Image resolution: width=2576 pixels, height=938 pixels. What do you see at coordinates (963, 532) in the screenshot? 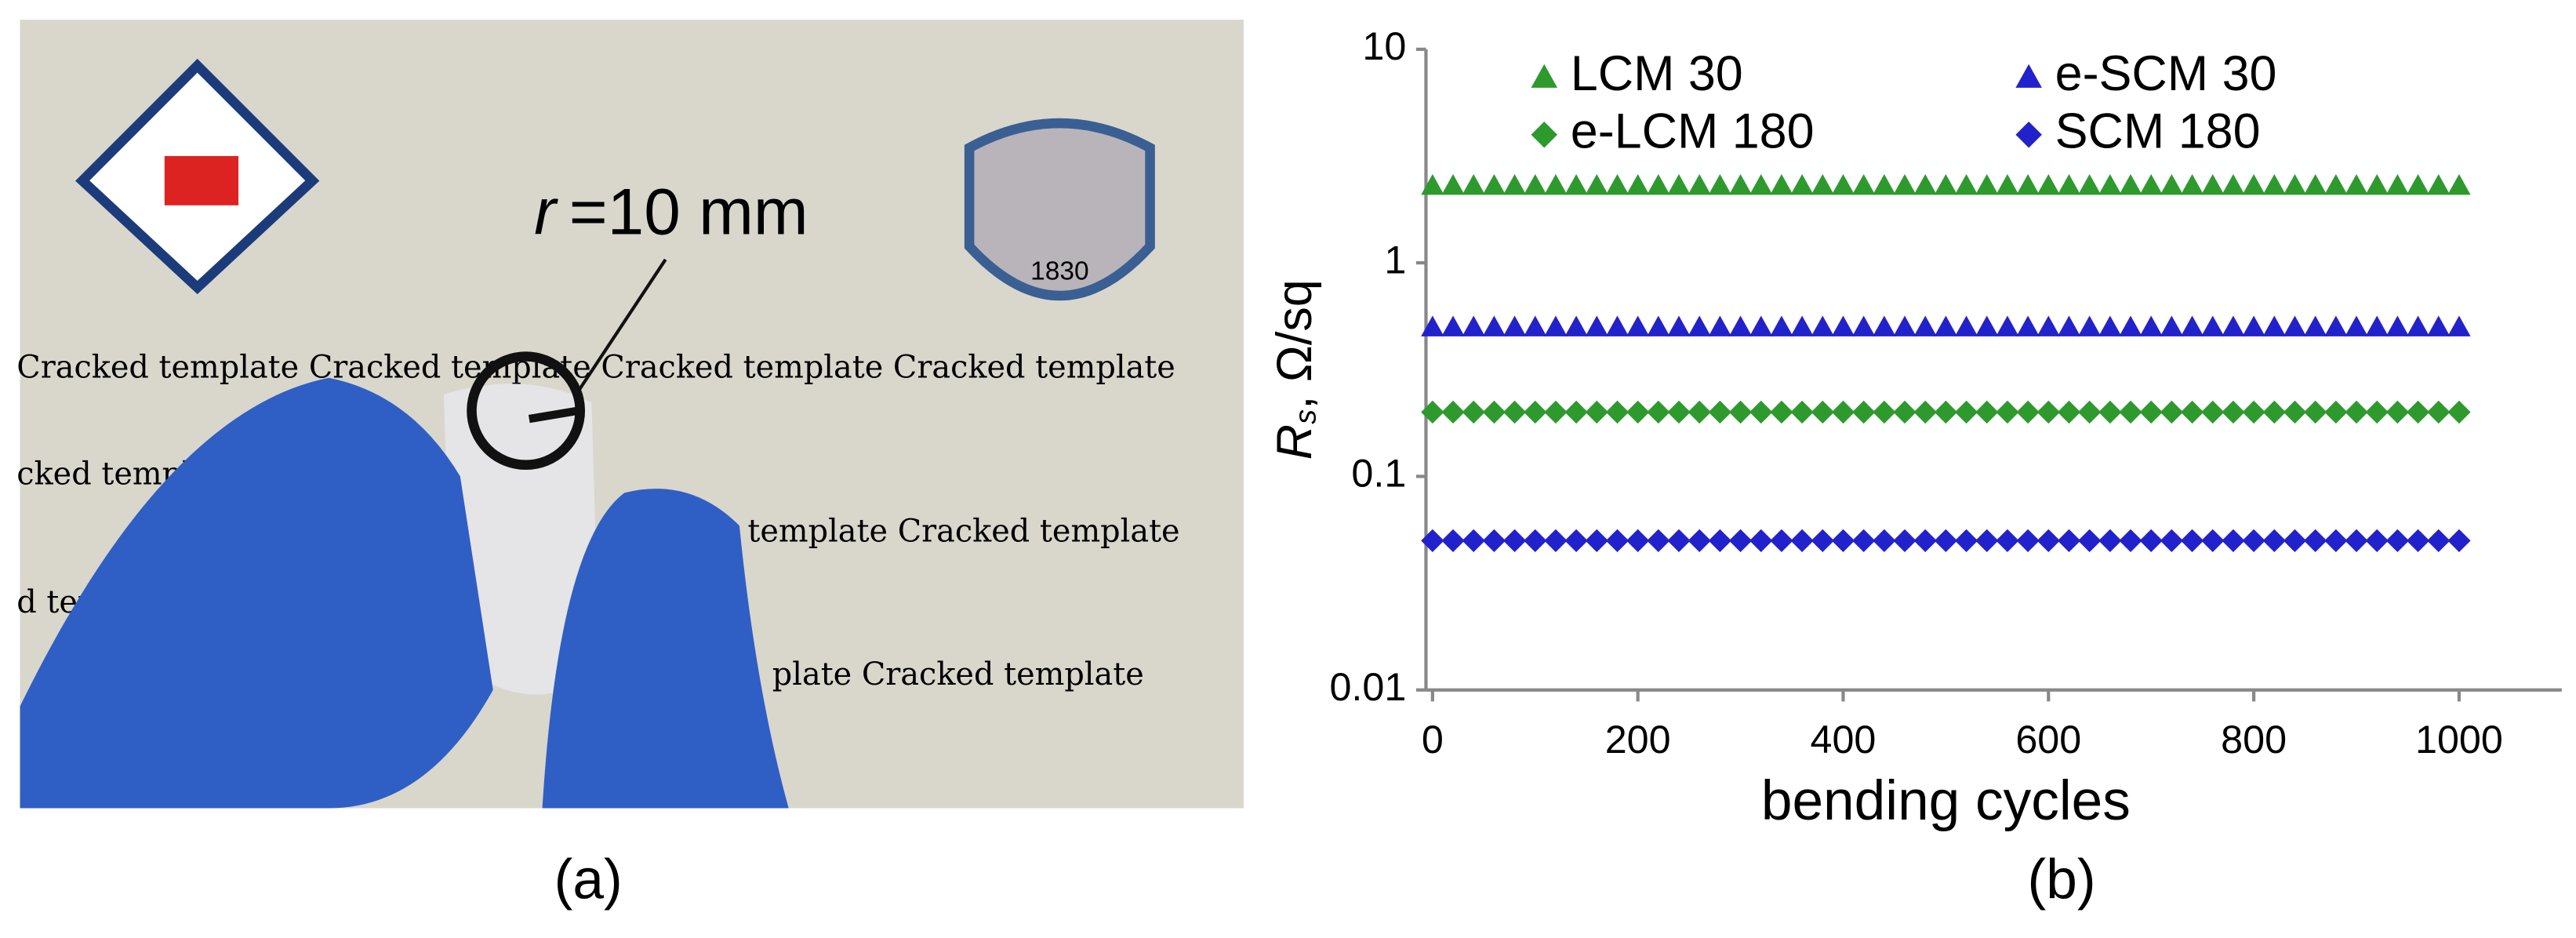
I see `photo-text: template Cracked template` at bounding box center [963, 532].